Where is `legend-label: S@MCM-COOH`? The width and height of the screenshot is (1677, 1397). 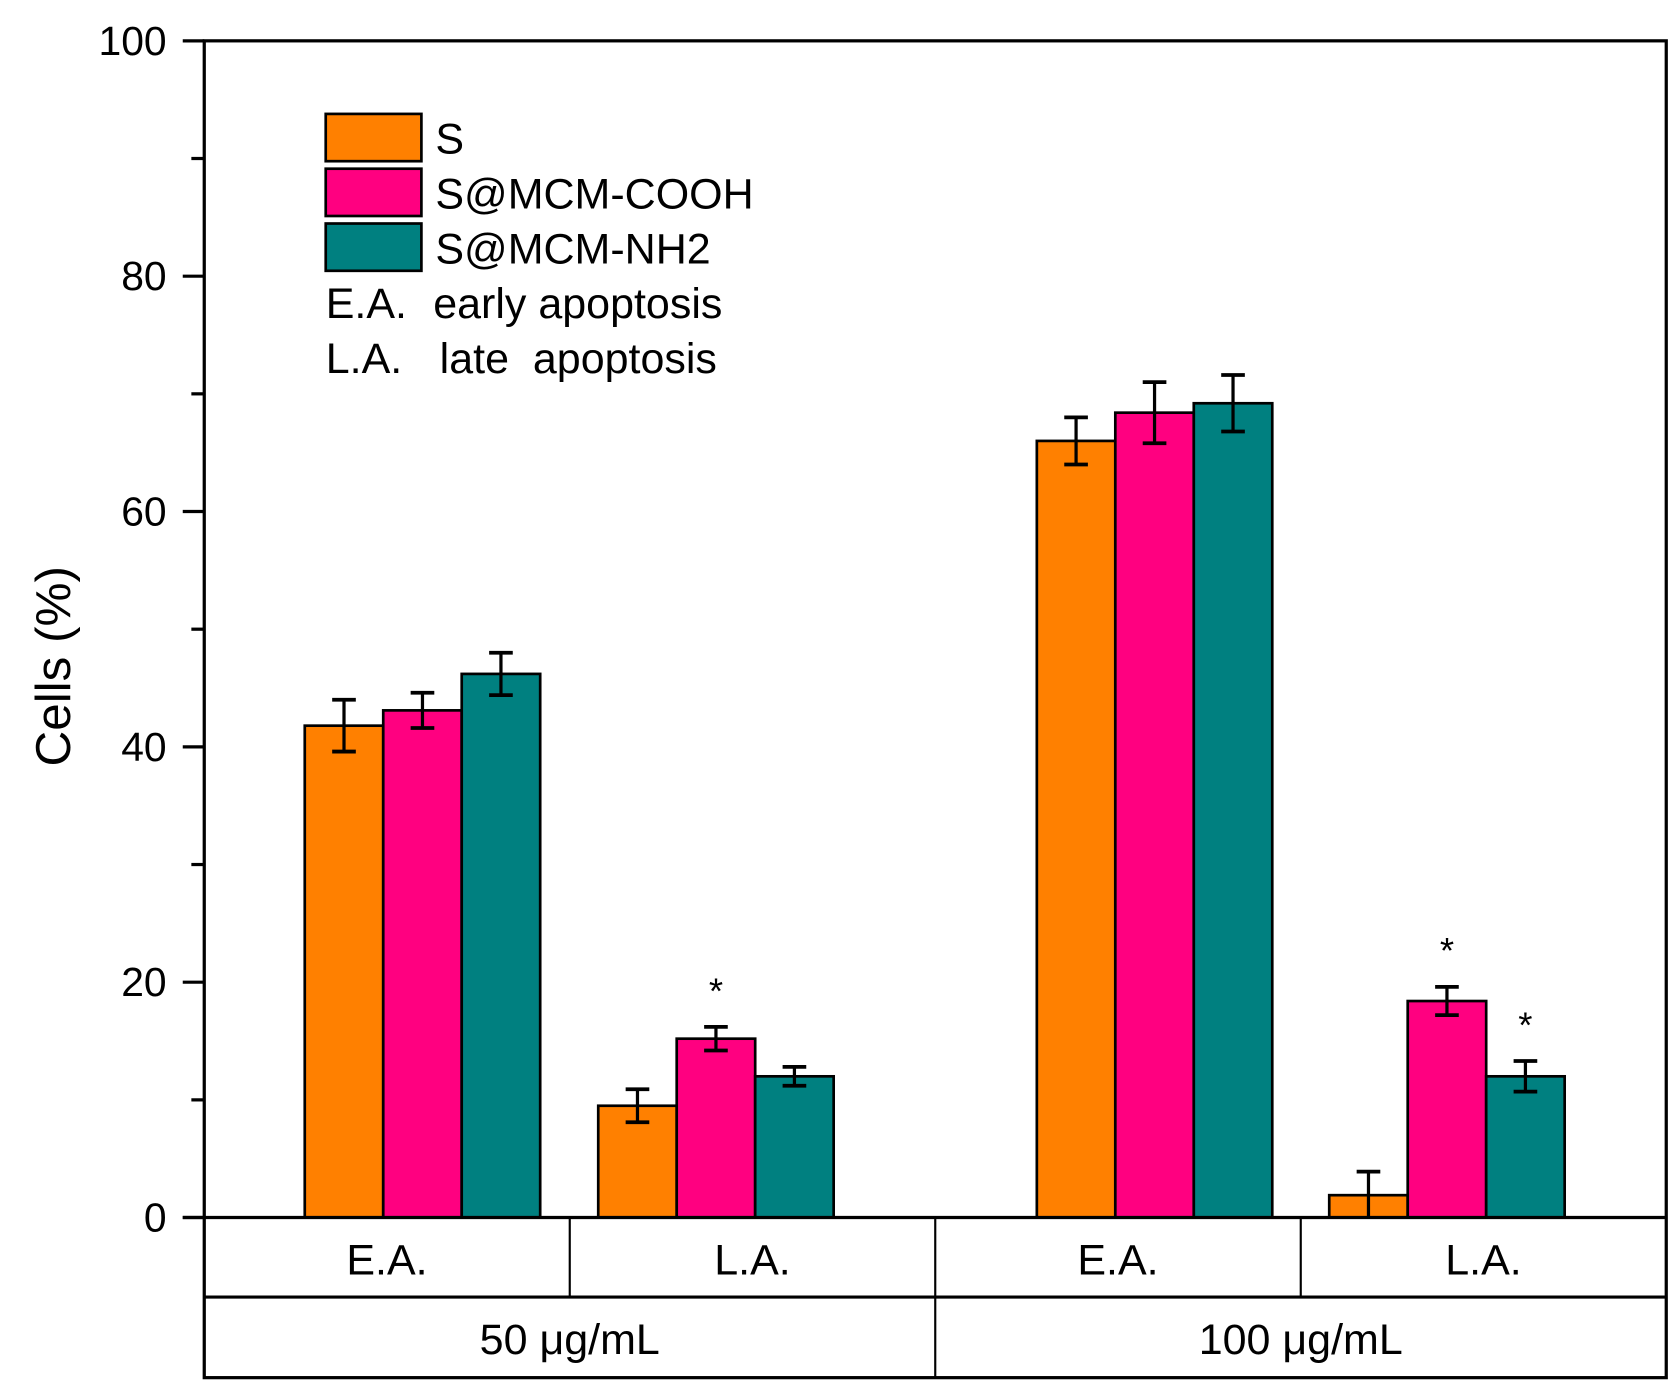 legend-label: S@MCM-COOH is located at coordinates (594, 194).